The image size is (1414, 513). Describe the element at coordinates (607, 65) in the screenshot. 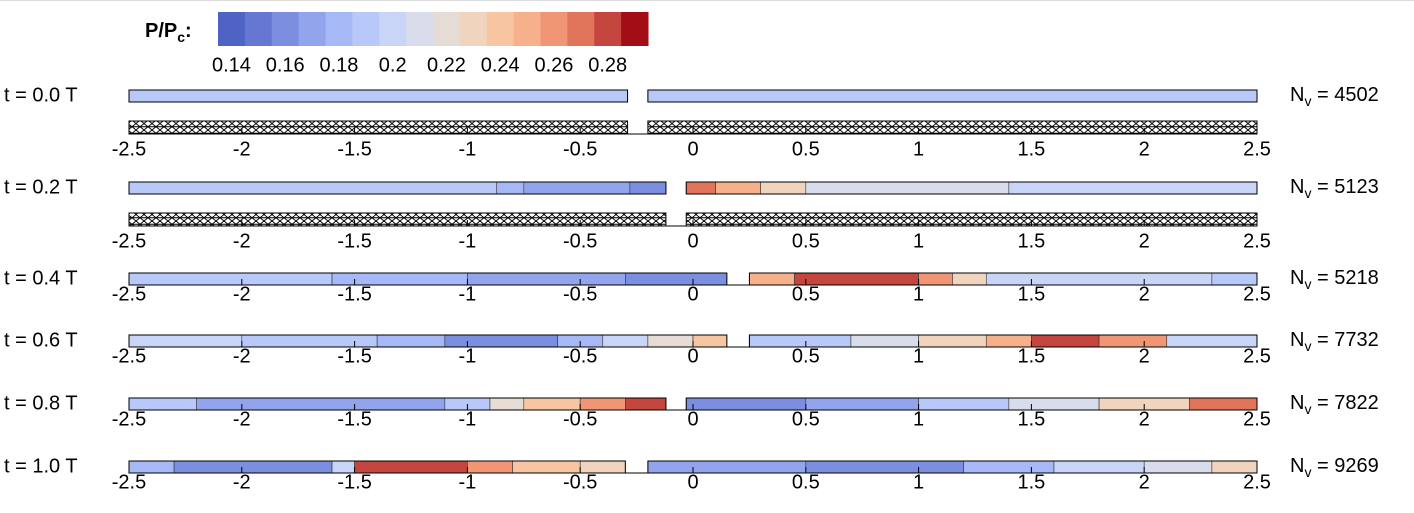

I see `colorbar-tick-label: 0.28` at that location.